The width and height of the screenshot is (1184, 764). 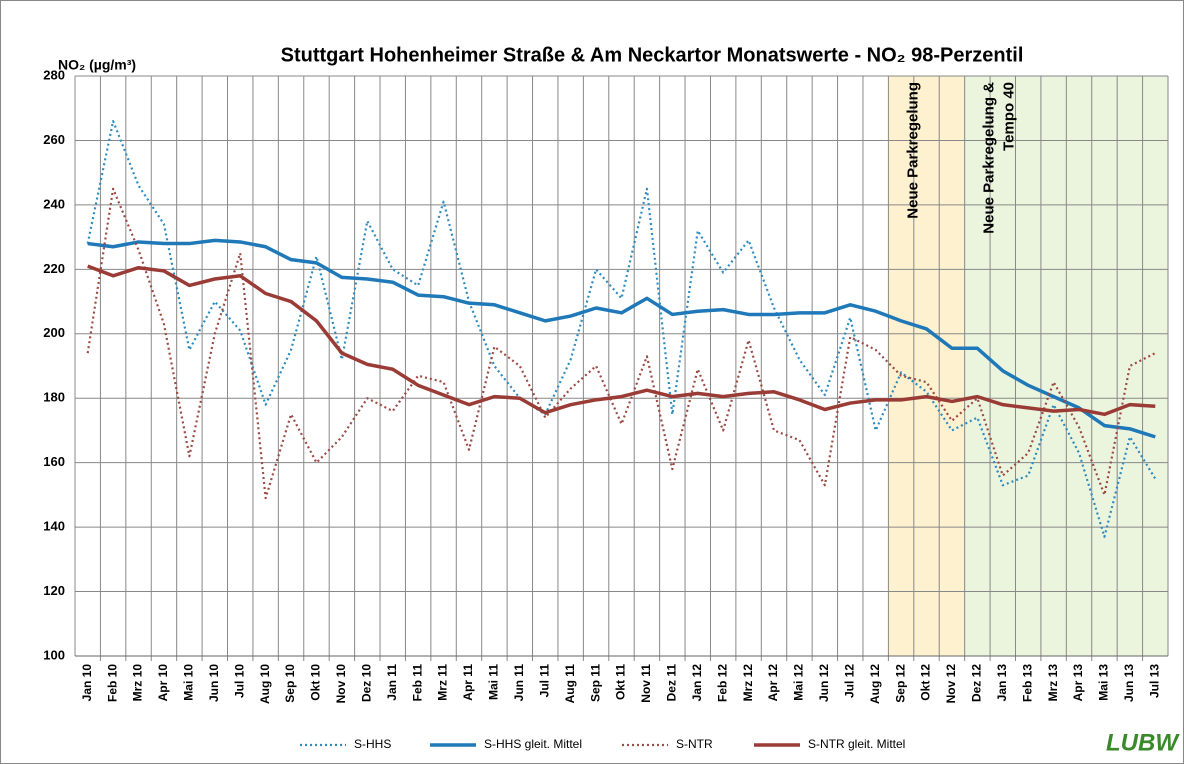 What do you see at coordinates (54, 654) in the screenshot?
I see `y-tick-label: 100` at bounding box center [54, 654].